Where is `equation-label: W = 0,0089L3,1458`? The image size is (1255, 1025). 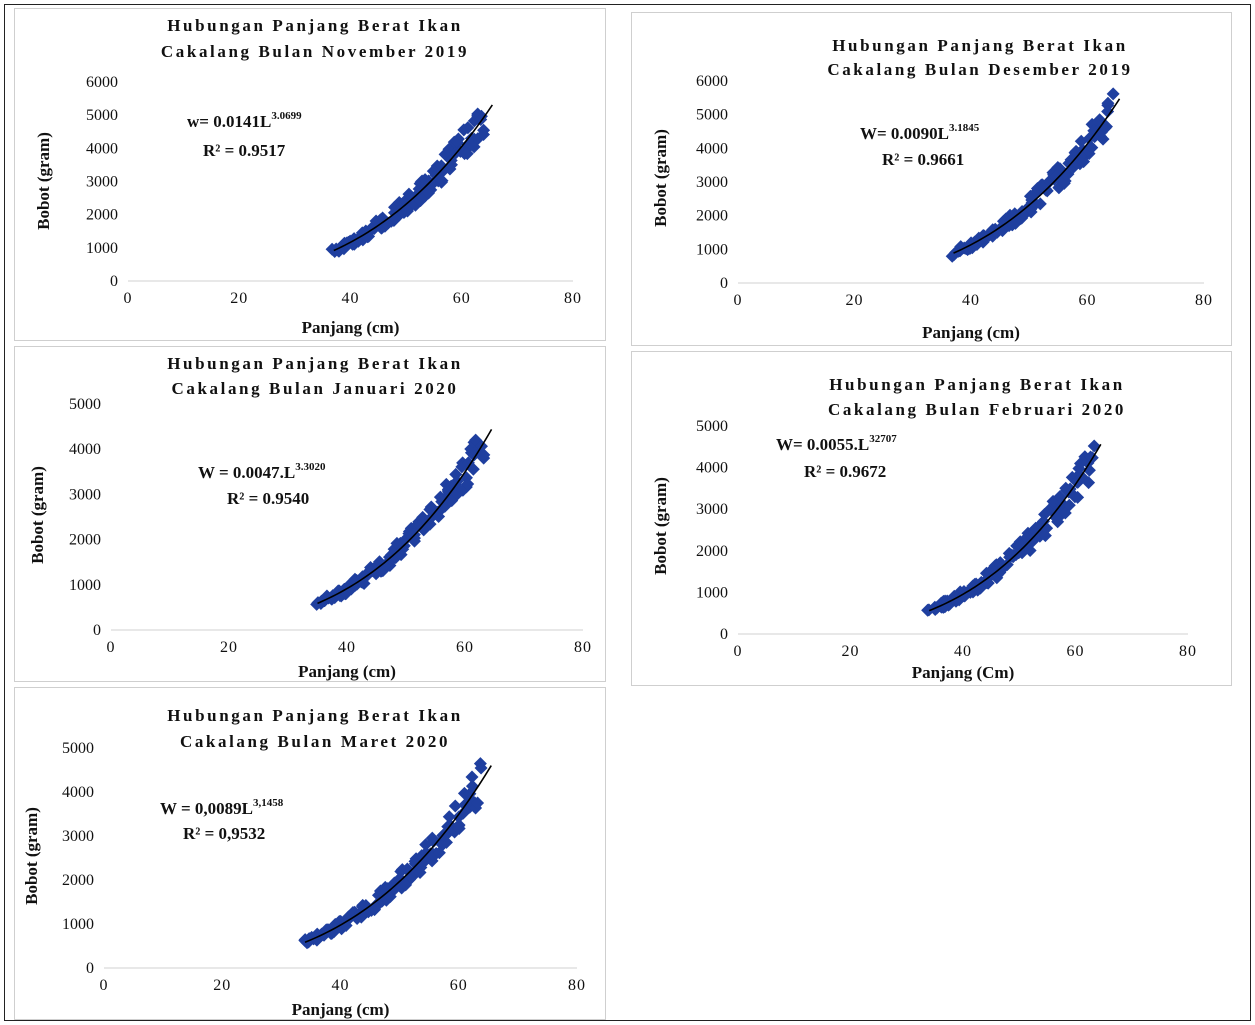
equation-label: W = 0,0089L3,1458 is located at coordinates (222, 807).